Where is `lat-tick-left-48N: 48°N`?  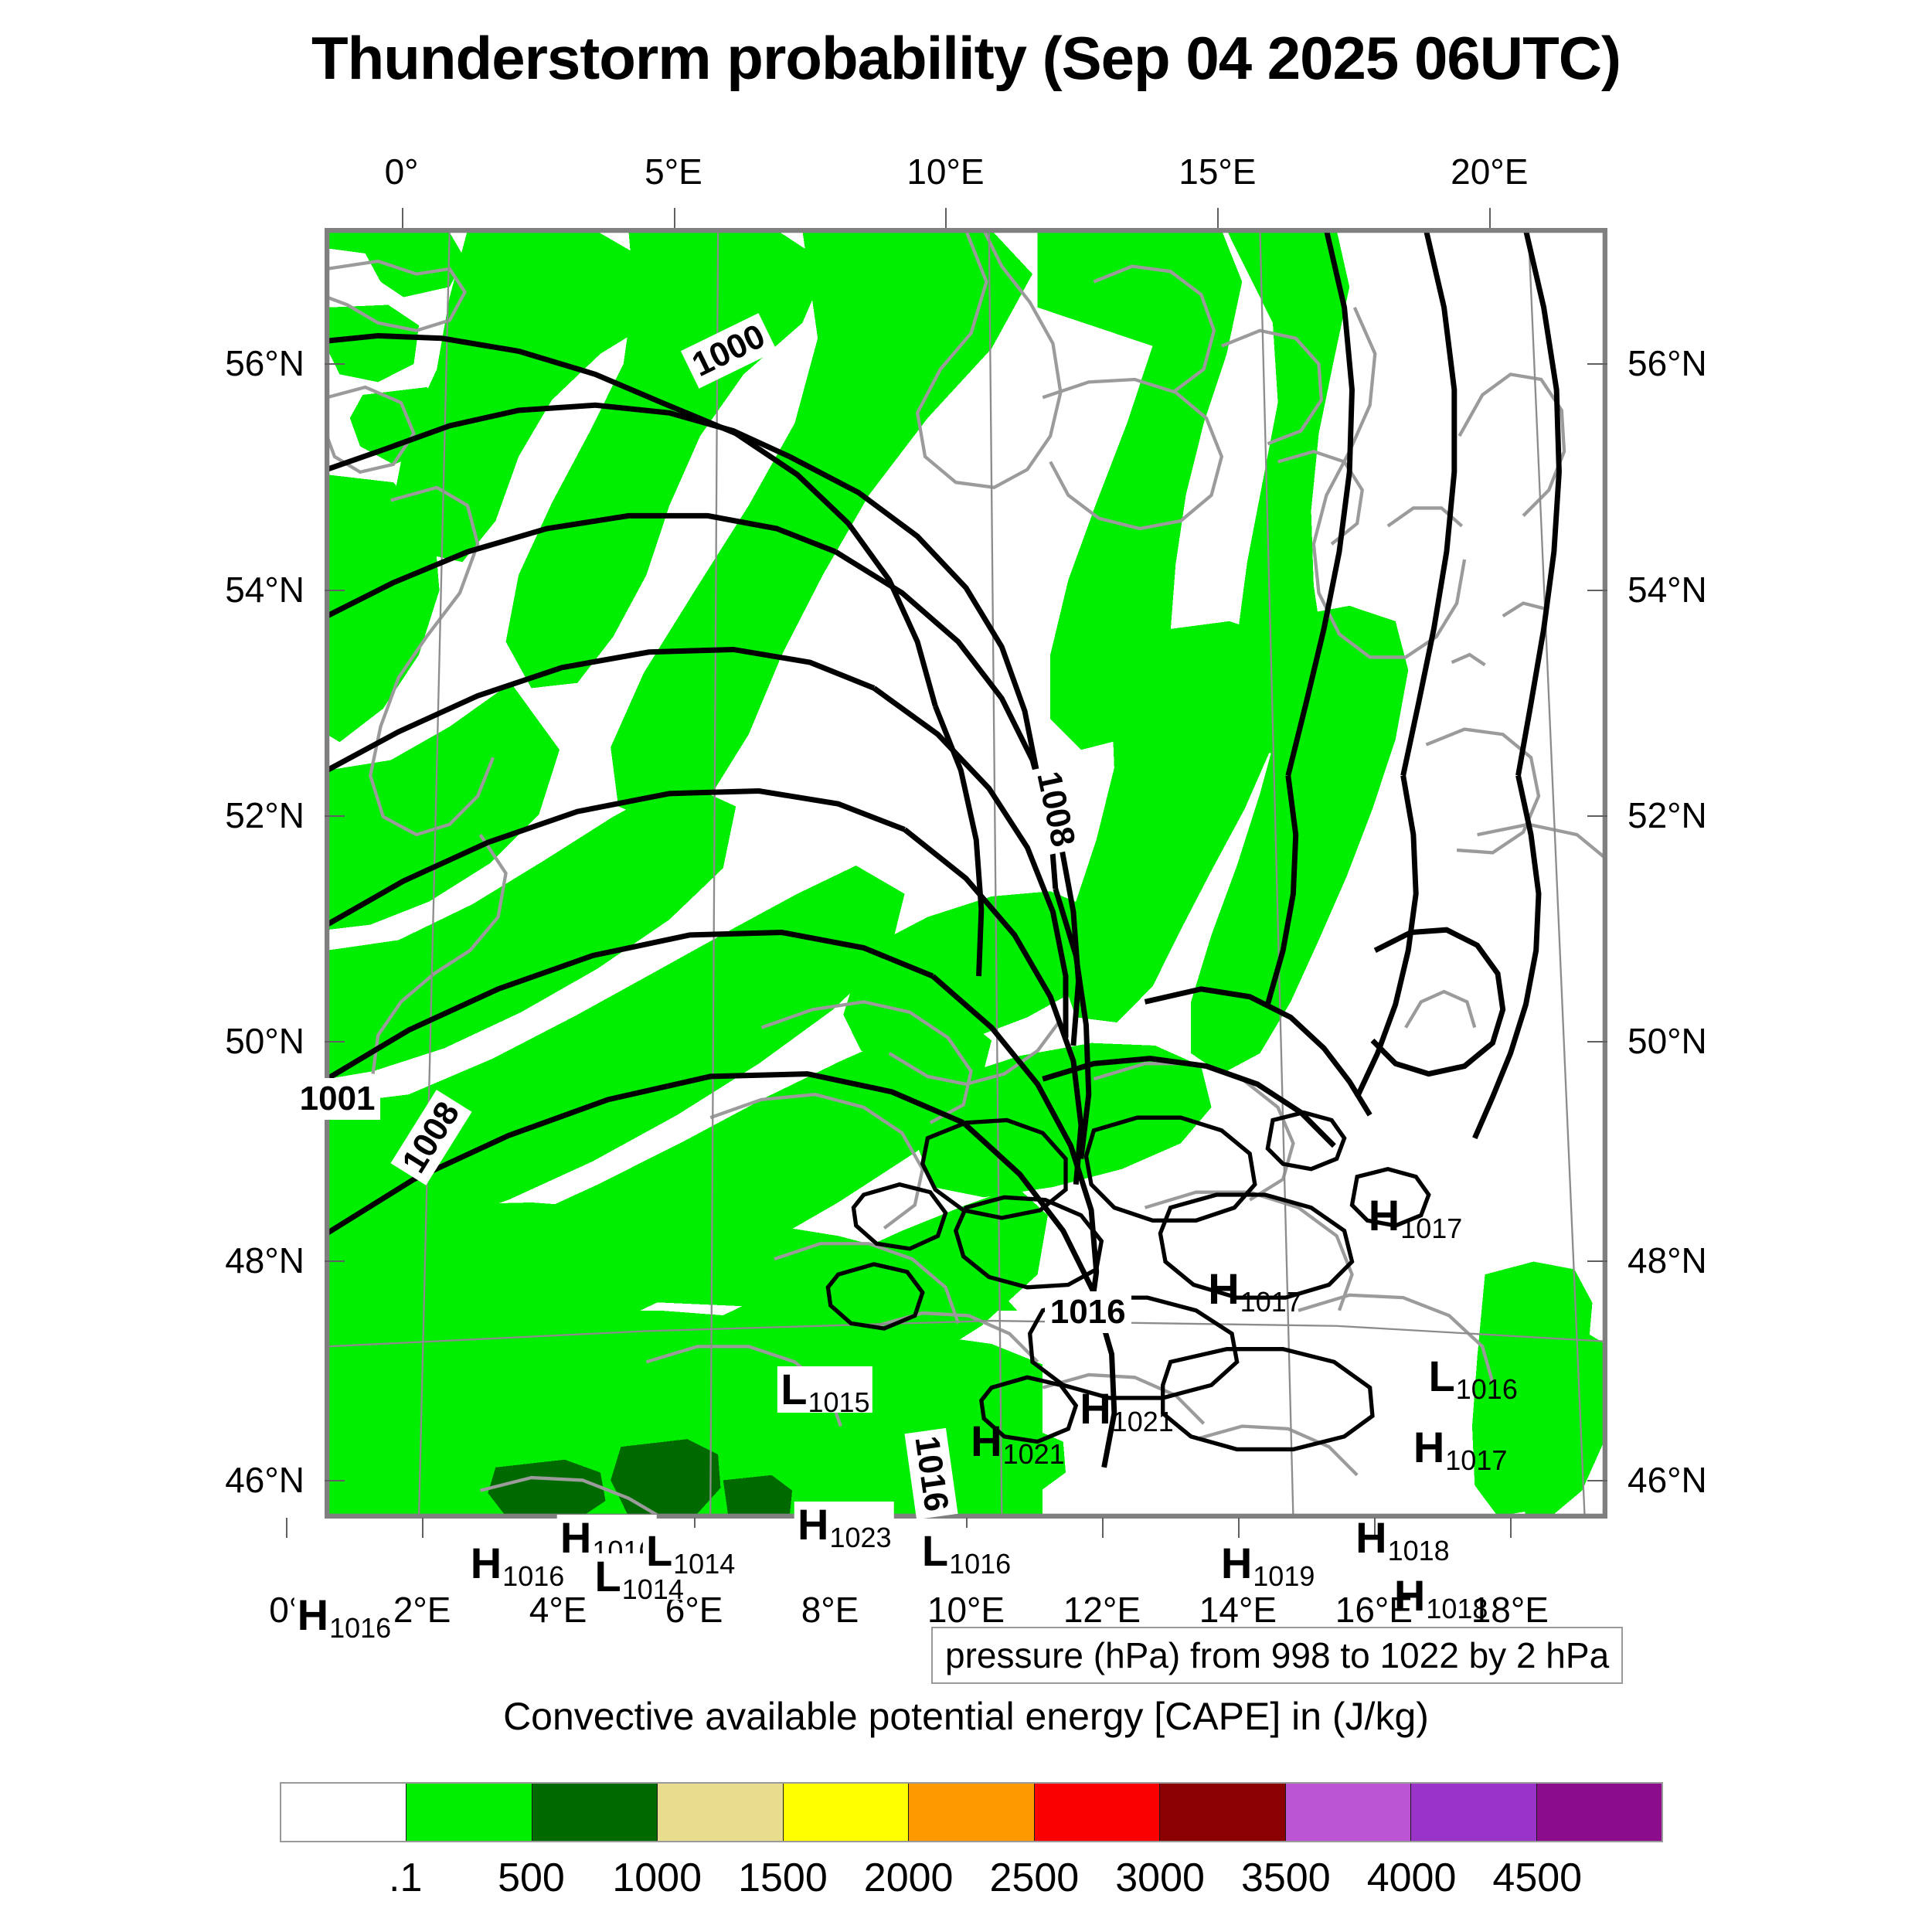
lat-tick-left-48N: 48°N is located at coordinates (264, 1261).